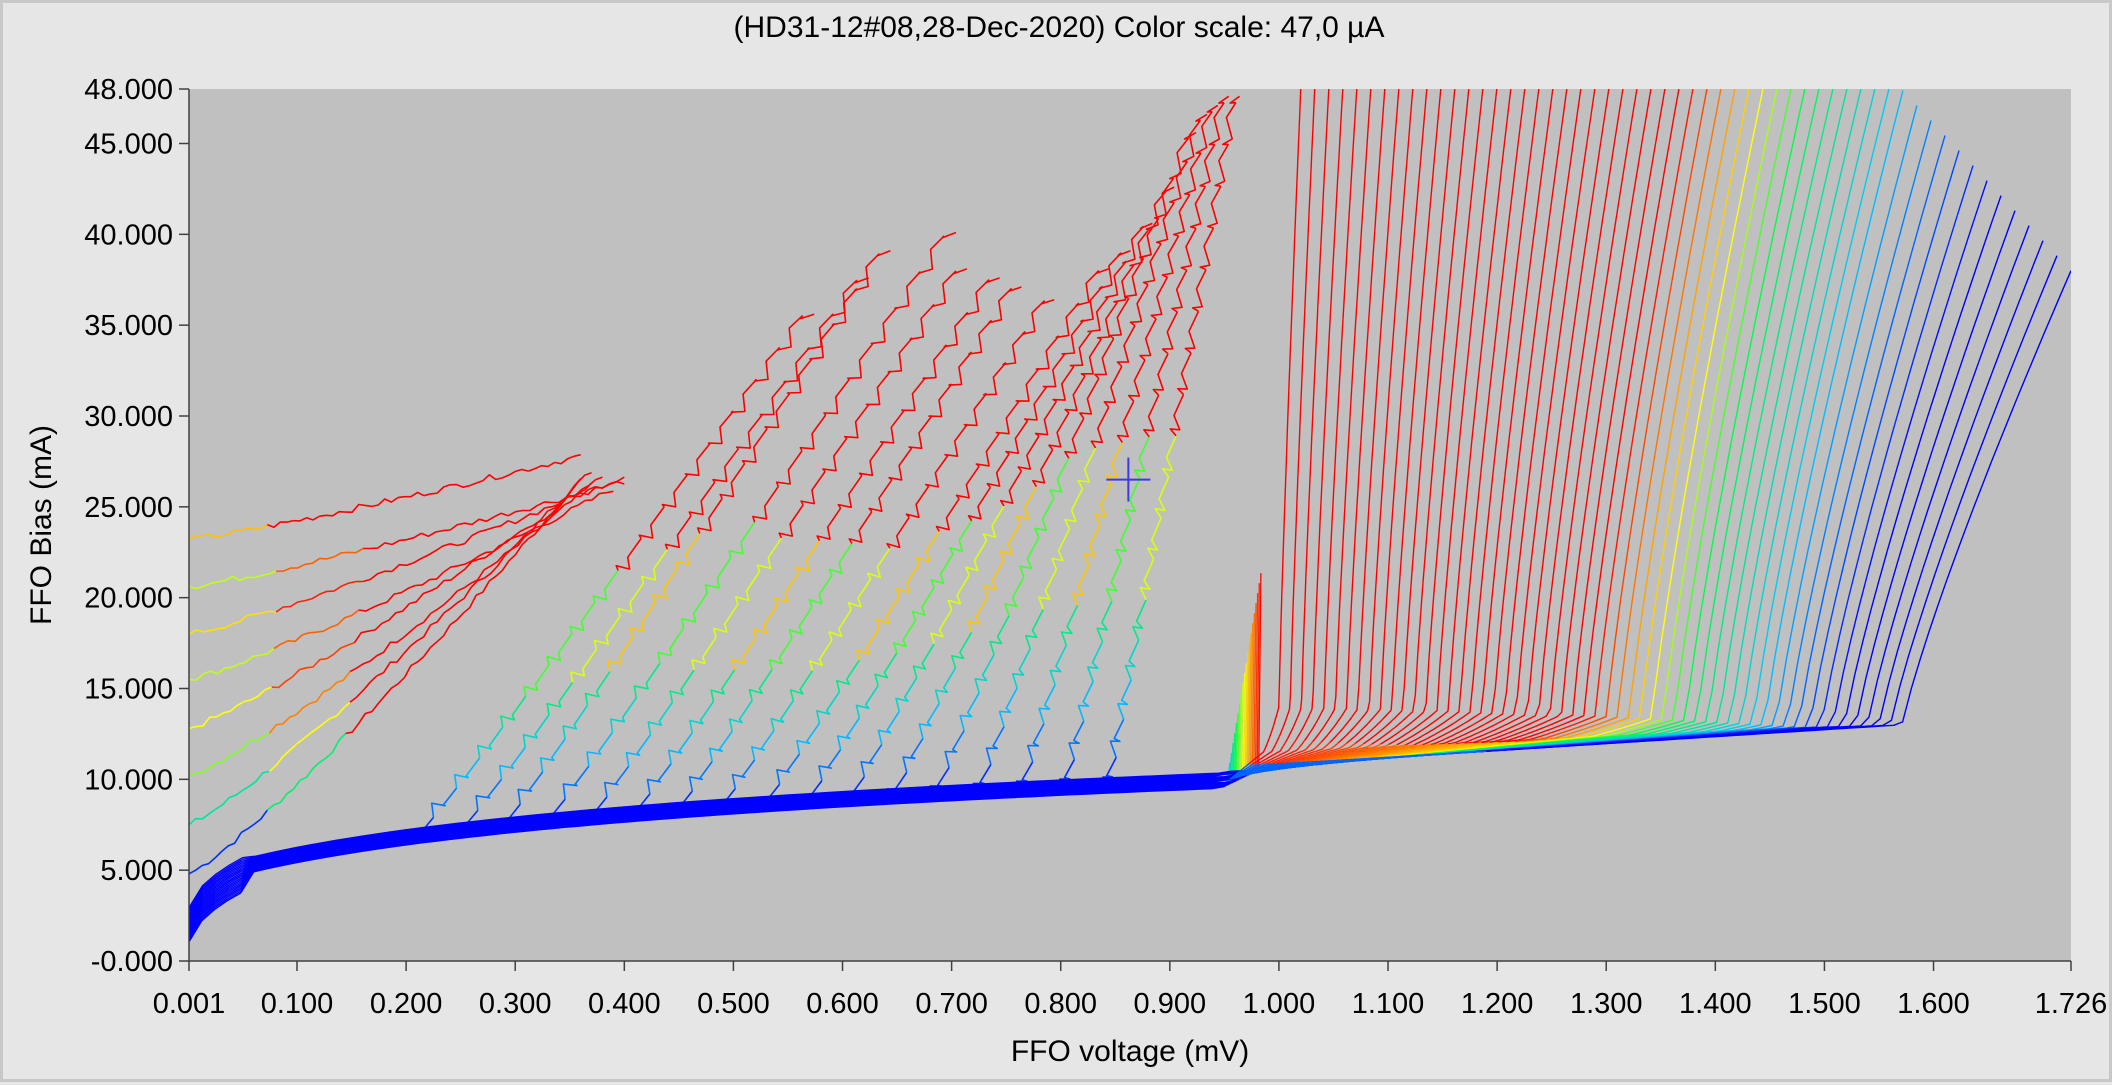 Image resolution: width=2112 pixels, height=1085 pixels. What do you see at coordinates (1388, 1004) in the screenshot?
I see `x-tick-label: 1.100` at bounding box center [1388, 1004].